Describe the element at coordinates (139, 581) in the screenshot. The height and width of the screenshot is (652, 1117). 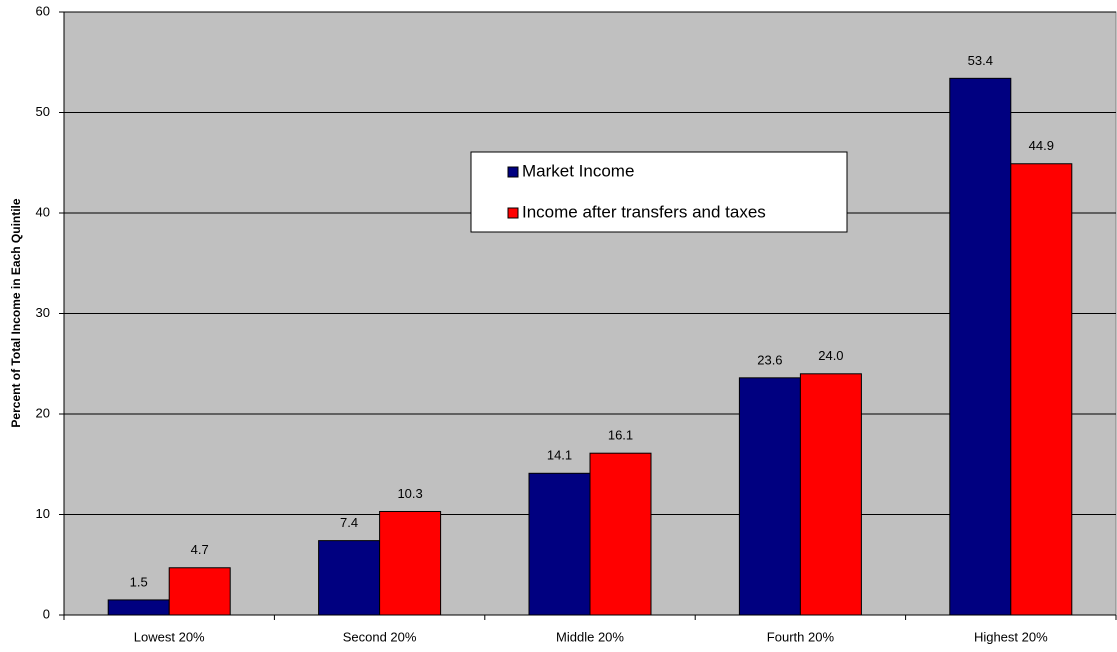
I see `value-label: 1.5` at that location.